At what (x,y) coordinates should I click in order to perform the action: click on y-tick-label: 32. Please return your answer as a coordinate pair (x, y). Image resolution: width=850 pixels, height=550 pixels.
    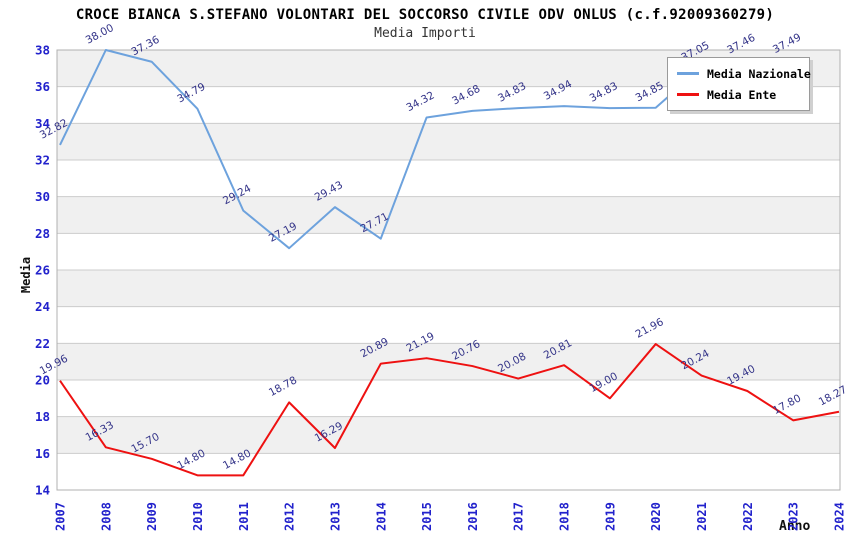
    Looking at the image, I should click on (42, 160).